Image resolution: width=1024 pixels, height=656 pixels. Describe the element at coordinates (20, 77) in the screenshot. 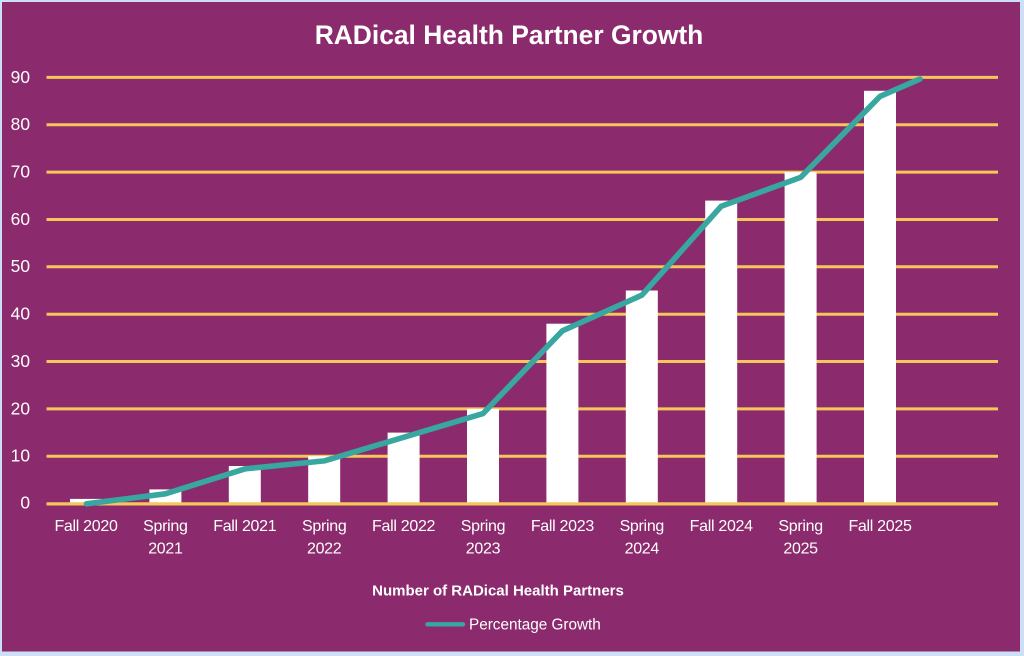

I see `svg-text: 90` at that location.